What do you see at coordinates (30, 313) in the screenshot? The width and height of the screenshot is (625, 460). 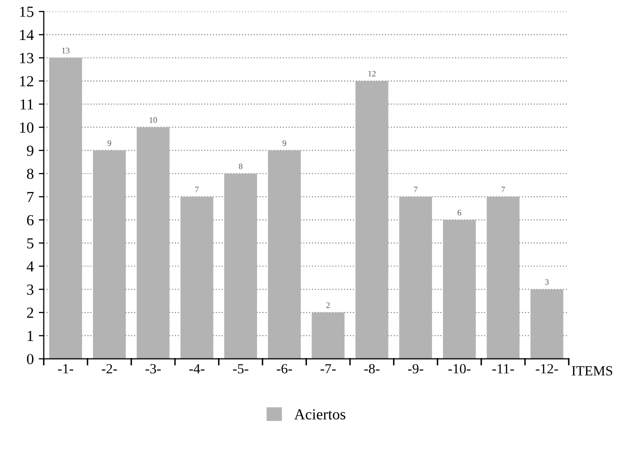 I see `y-tick-label: 2` at bounding box center [30, 313].